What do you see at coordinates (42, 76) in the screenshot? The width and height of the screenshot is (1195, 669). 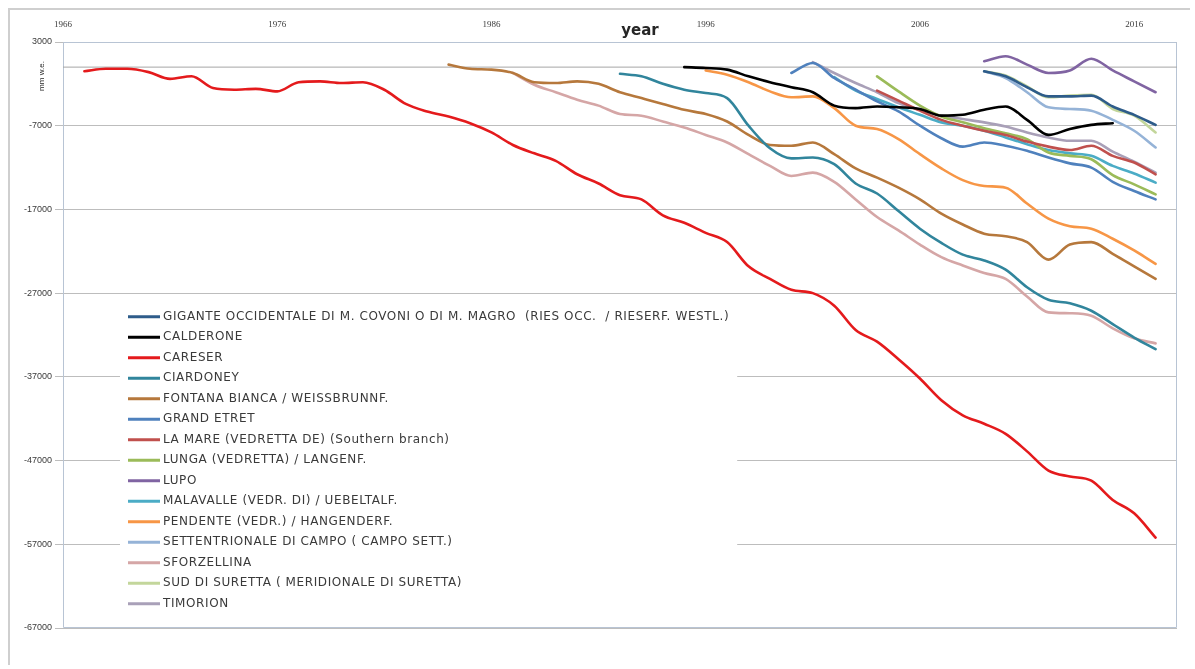 I see `y-axis-title: mm w.e.` at bounding box center [42, 76].